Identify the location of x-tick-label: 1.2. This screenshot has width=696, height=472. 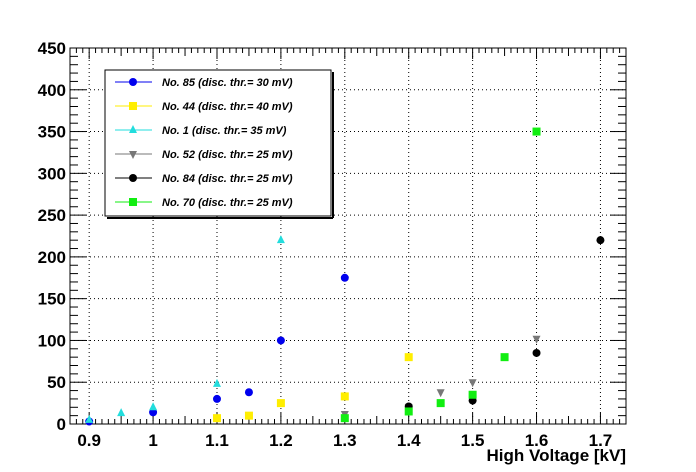
(281, 440).